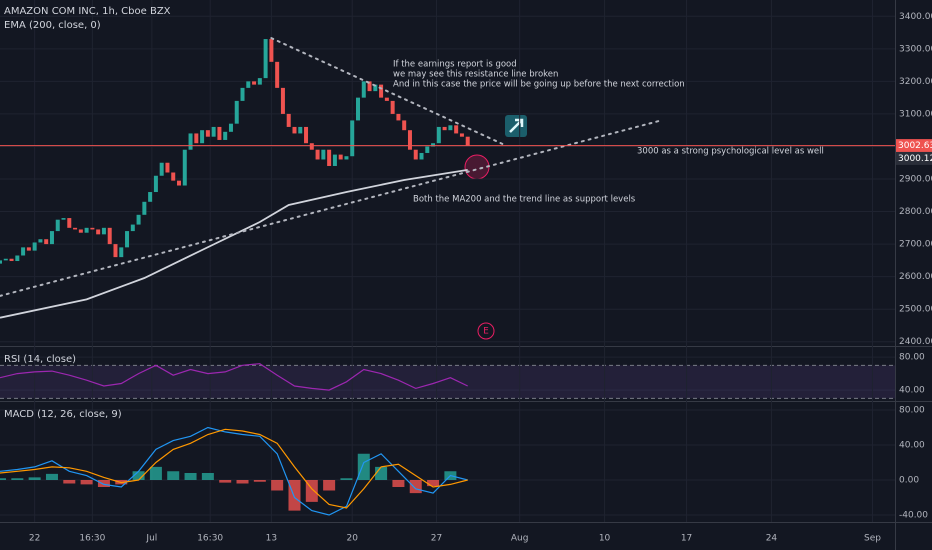  Describe the element at coordinates (477, 167) in the screenshot. I see `highlight-circle` at that location.